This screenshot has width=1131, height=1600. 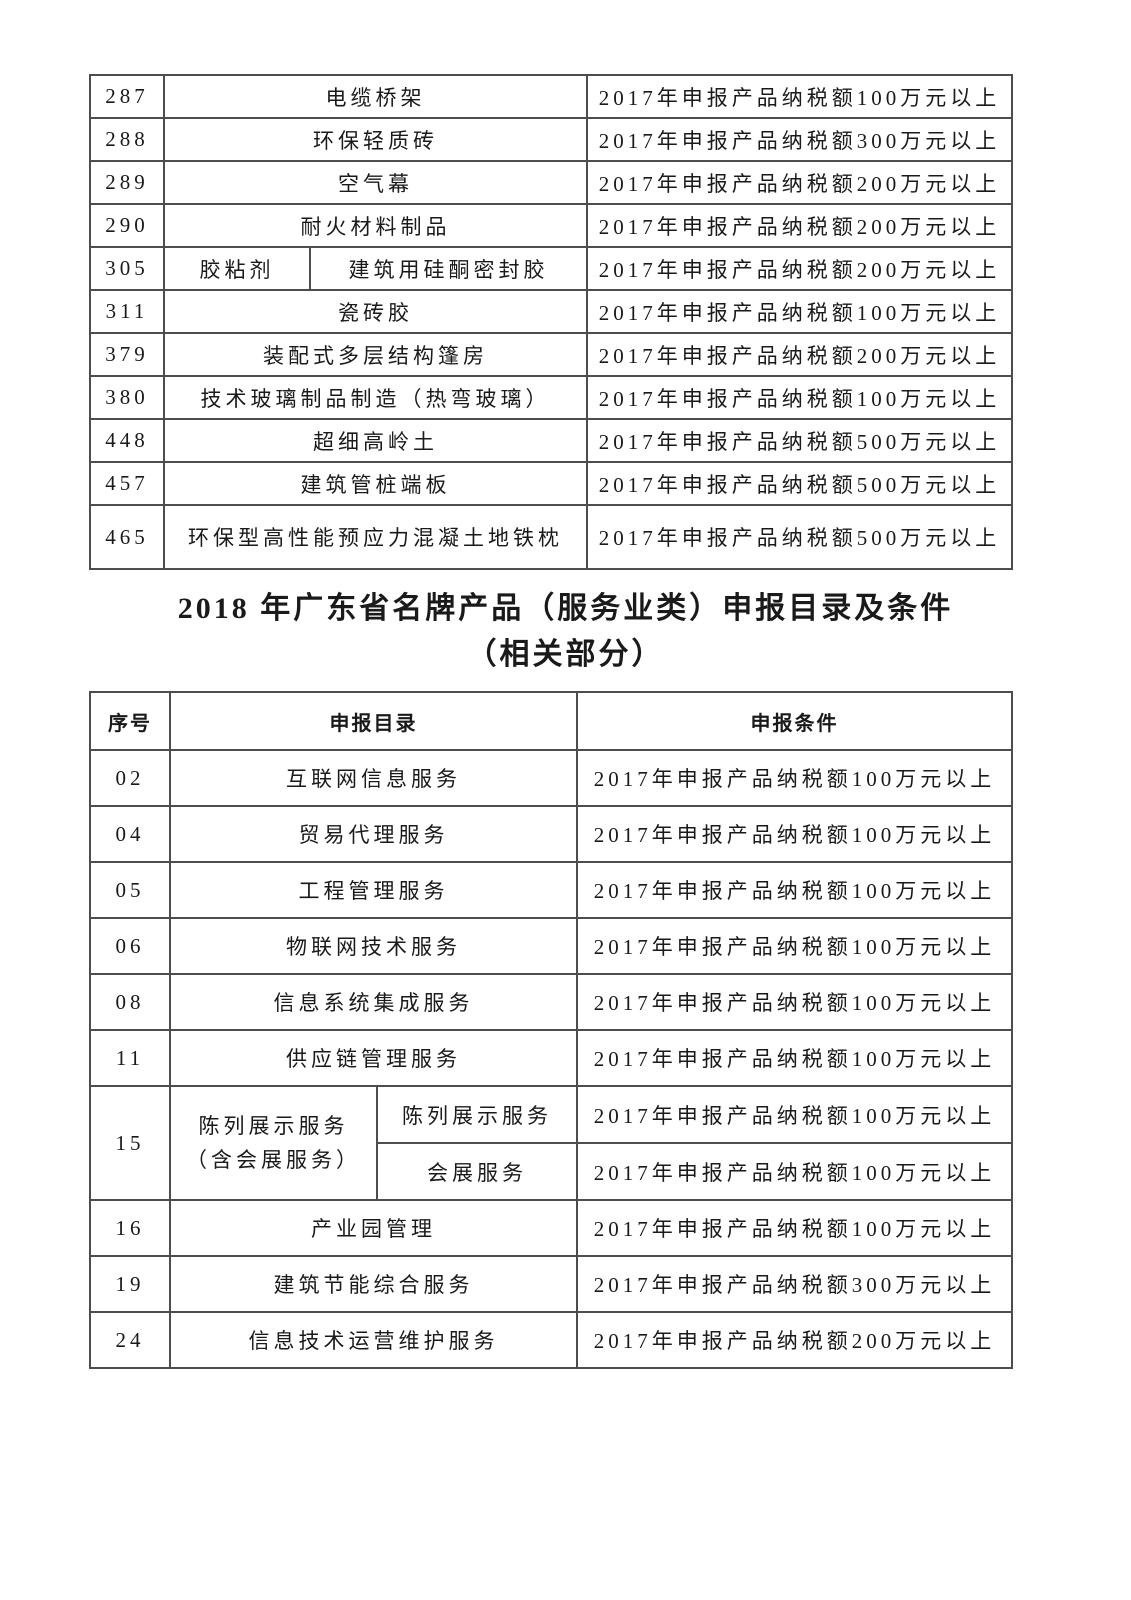 I want to click on table-row: 08 信息系统集成服务 2017年申报产品纳税额100万元以上, so click(x=551, y=1002).